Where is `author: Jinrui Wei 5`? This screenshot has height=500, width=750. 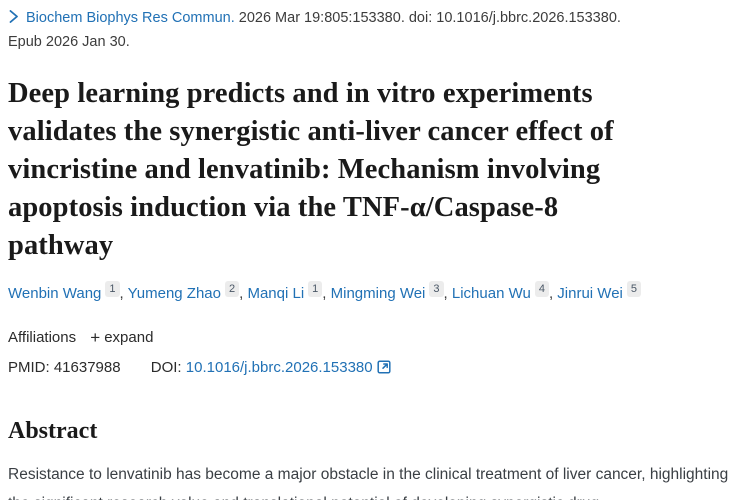
author: Jinrui Wei 5 is located at coordinates (599, 291).